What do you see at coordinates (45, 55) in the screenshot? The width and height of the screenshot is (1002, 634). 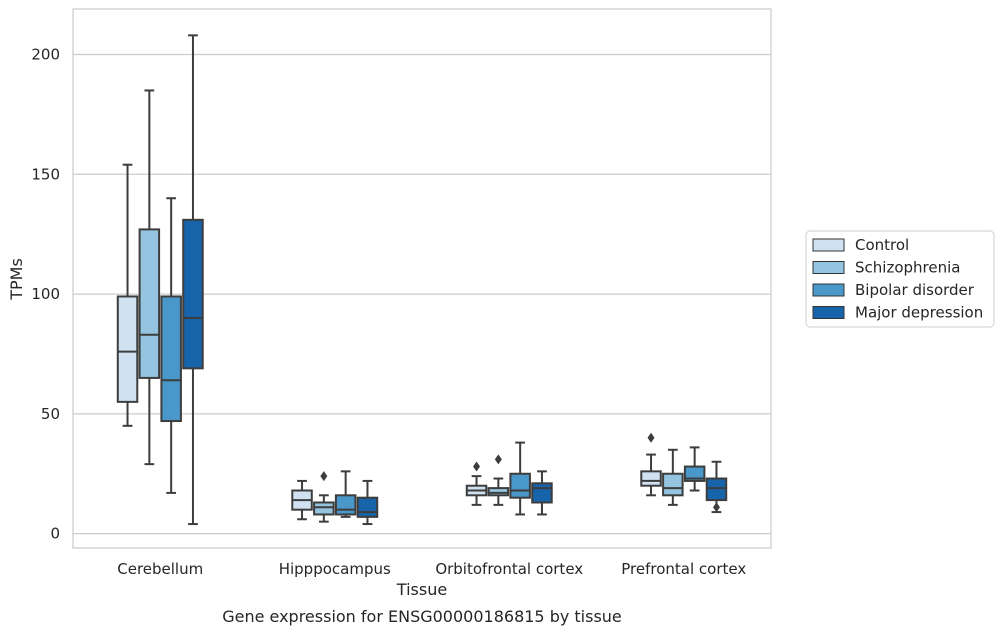 I see `y-tick-label: 200` at bounding box center [45, 55].